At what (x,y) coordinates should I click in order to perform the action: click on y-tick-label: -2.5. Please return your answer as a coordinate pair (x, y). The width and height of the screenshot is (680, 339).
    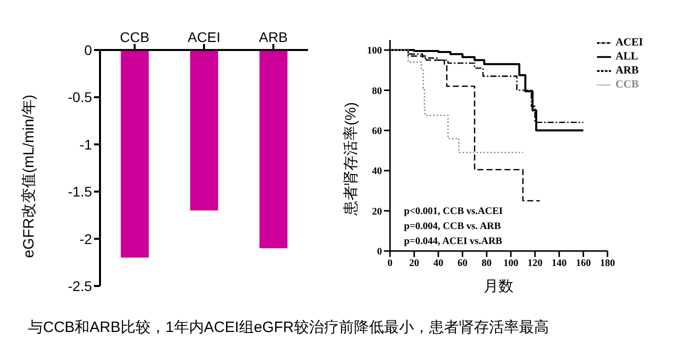
    Looking at the image, I should click on (80, 286).